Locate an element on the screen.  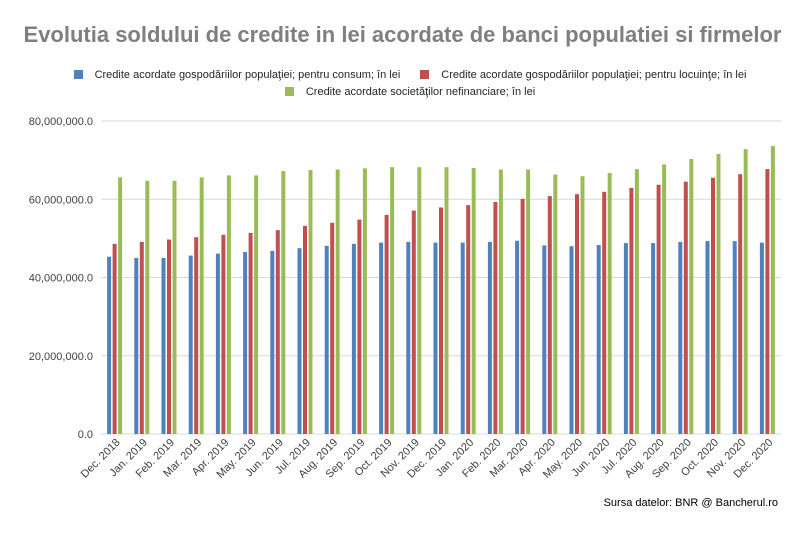
y-tick-label: 80,000,000.0 is located at coordinates (61, 122).